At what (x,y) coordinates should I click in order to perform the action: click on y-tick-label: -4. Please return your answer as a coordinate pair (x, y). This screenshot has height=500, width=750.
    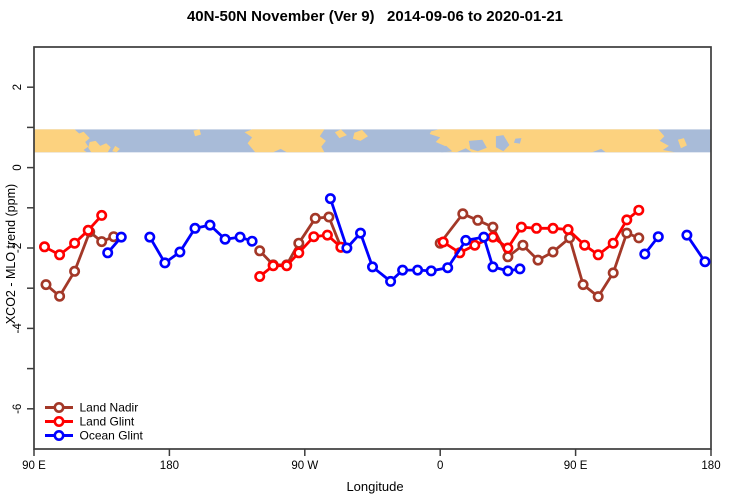
    Looking at the image, I should click on (18, 328).